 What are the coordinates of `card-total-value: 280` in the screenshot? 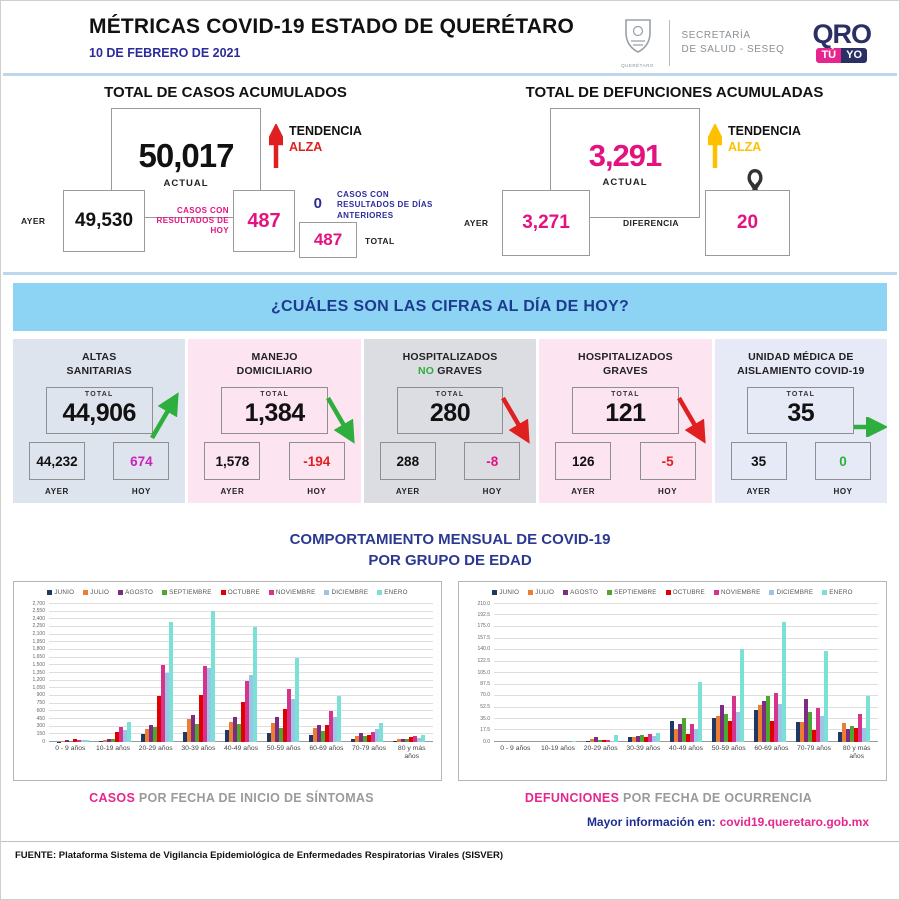 It's located at (450, 413).